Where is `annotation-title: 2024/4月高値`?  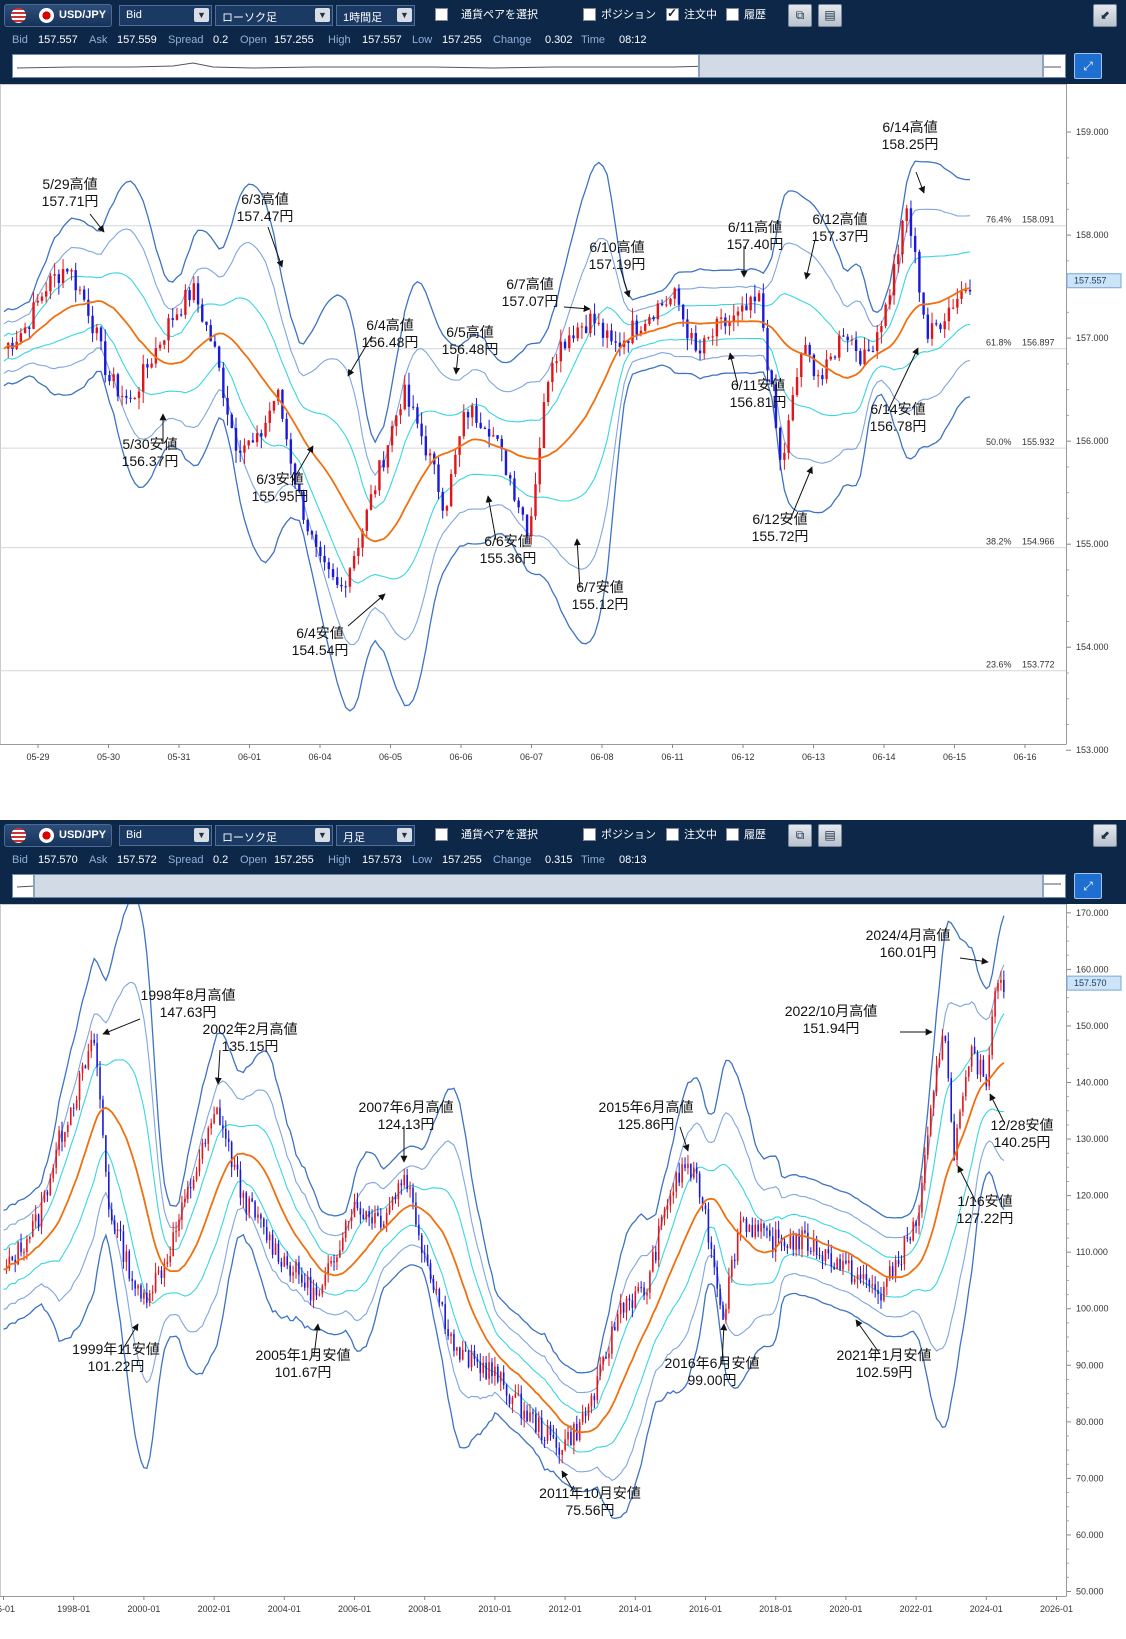 annotation-title: 2024/4月高値 is located at coordinates (908, 935).